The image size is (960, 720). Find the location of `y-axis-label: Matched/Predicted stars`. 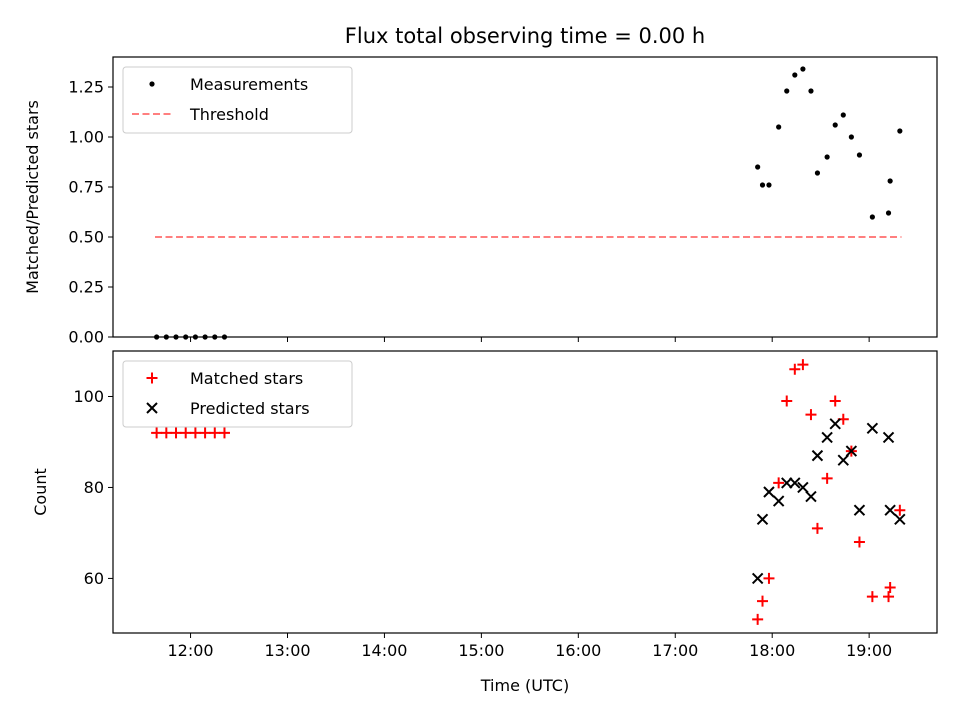

y-axis-label: Matched/Predicted stars is located at coordinates (32, 197).